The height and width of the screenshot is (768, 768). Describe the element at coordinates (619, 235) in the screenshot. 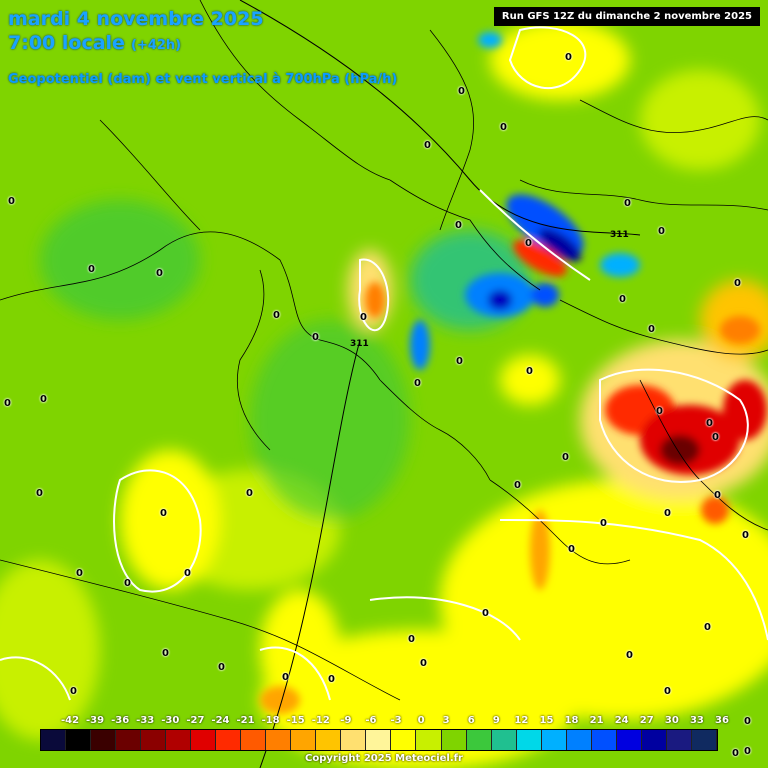

I see `contour-label-311-east: 311` at that location.